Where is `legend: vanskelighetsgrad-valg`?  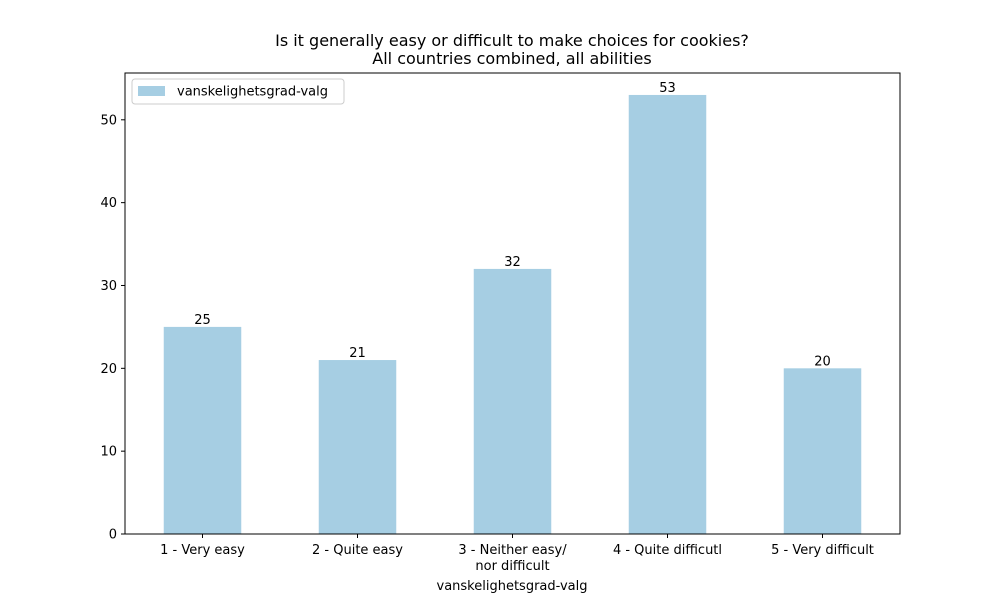
legend: vanskelighetsgrad-valg is located at coordinates (238, 91).